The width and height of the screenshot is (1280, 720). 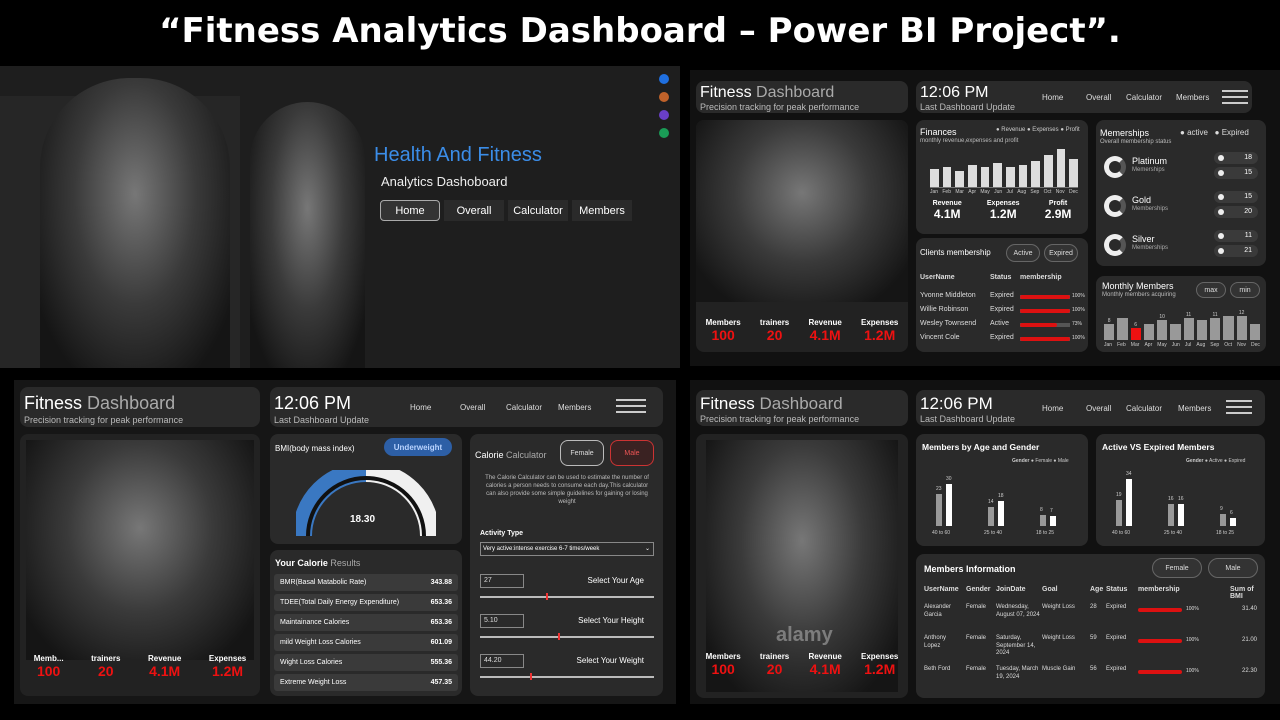 What do you see at coordinates (946, 192) in the screenshot?
I see `finance-month-label: Feb` at bounding box center [946, 192].